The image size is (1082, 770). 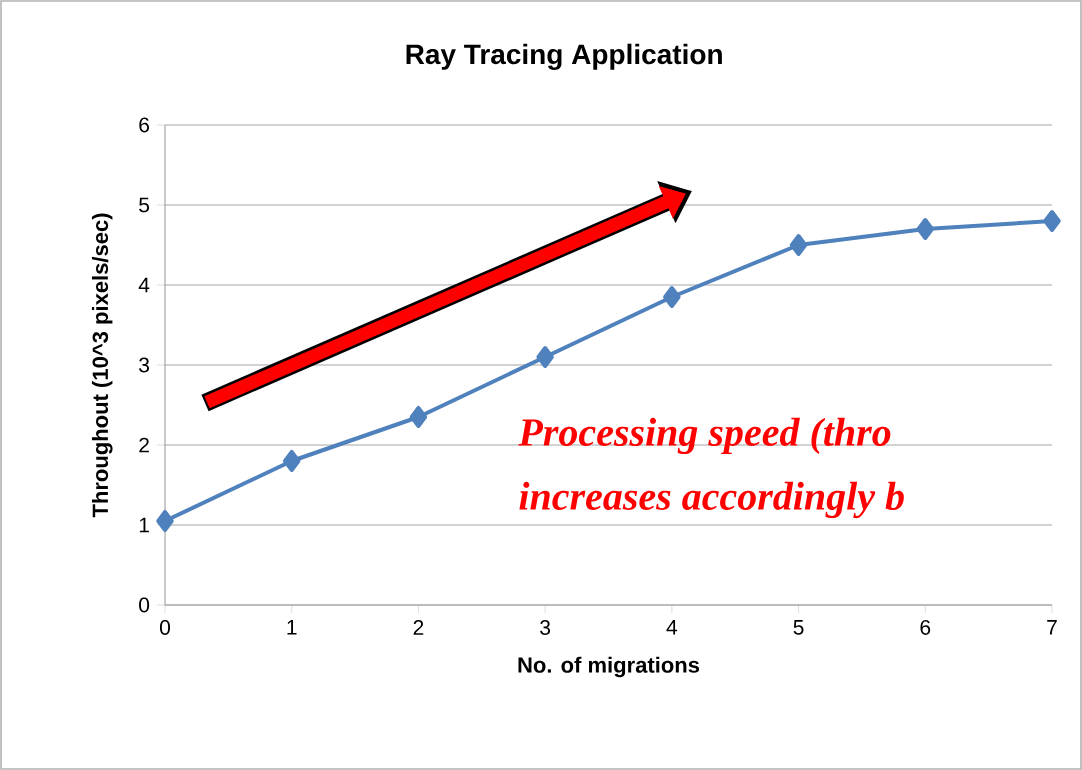 What do you see at coordinates (144, 285) in the screenshot?
I see `y-tick-label: 4` at bounding box center [144, 285].